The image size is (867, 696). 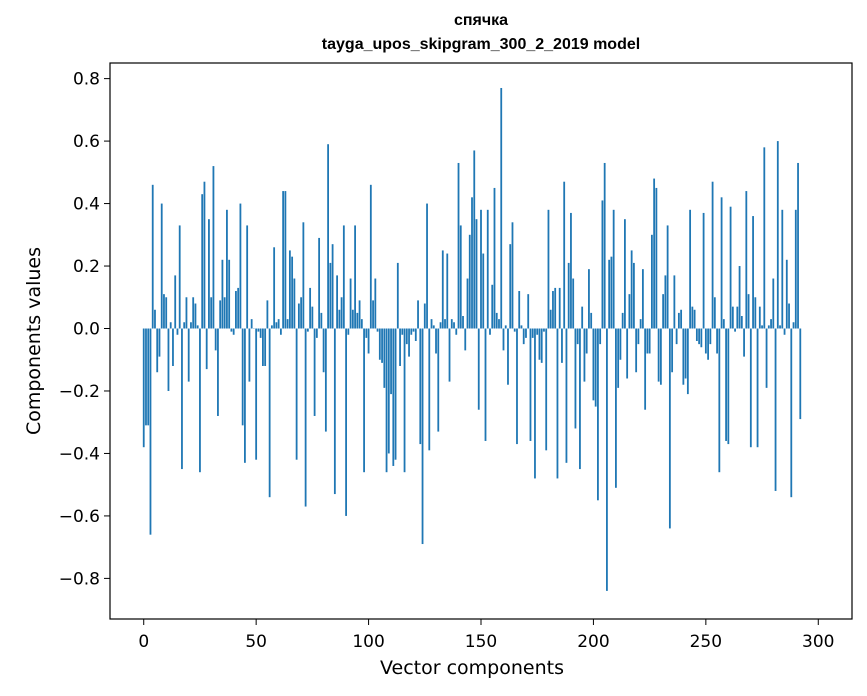 What do you see at coordinates (143, 642) in the screenshot?
I see `x-tick-label: 0` at bounding box center [143, 642].